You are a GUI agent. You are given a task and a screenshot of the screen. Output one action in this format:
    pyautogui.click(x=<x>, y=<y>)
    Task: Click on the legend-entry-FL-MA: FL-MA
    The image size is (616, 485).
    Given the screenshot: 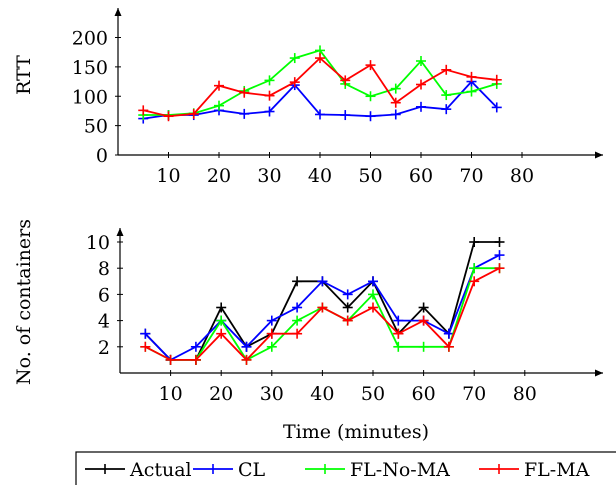 What is the action you would take?
    pyautogui.click(x=534, y=470)
    